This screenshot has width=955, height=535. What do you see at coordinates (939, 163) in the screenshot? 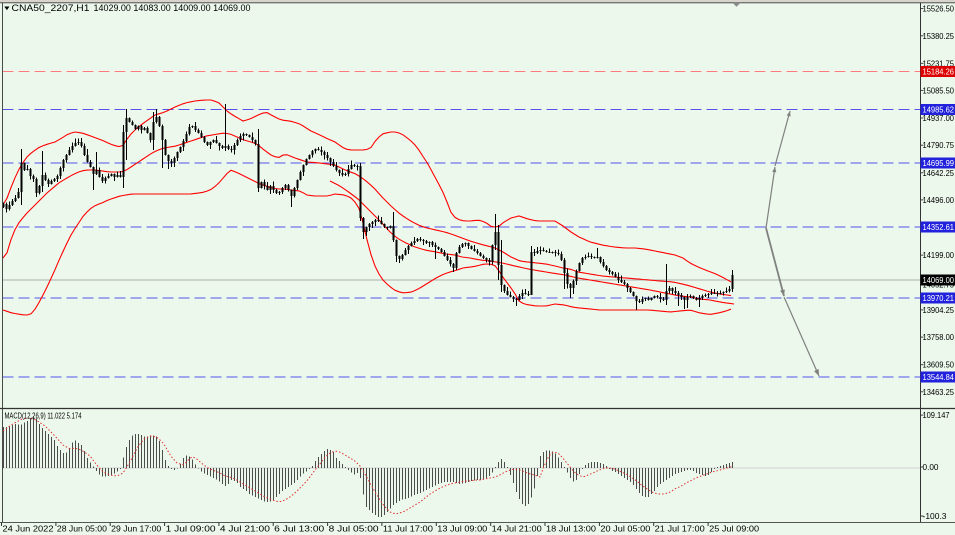
I see `svg-text: 14695.99` at bounding box center [939, 163].